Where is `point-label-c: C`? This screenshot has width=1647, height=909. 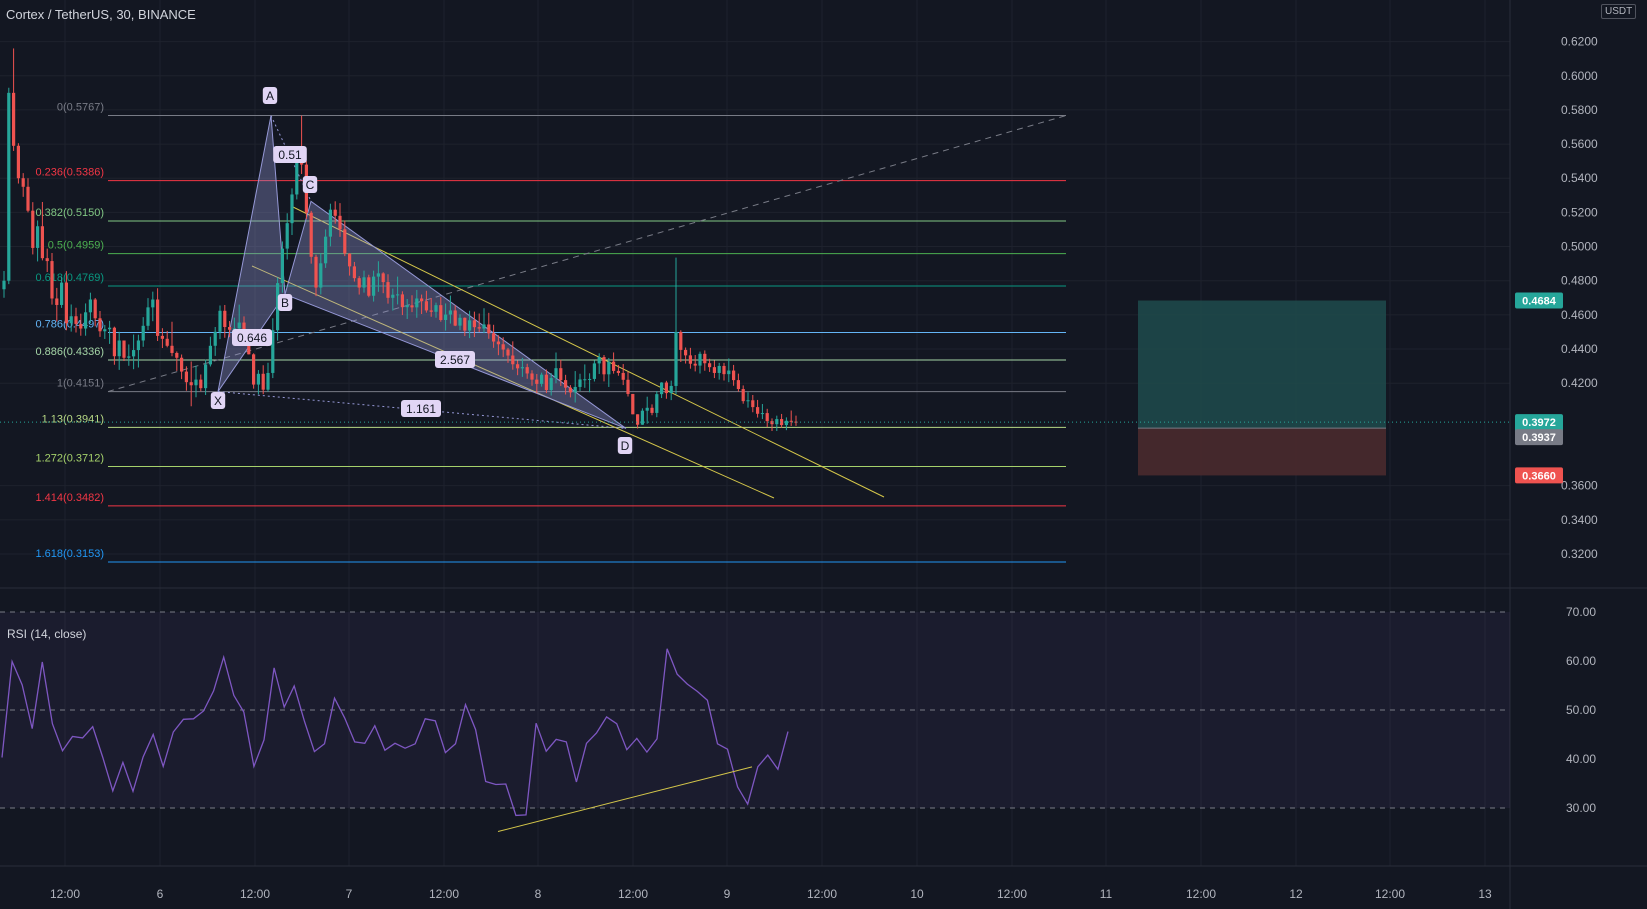 point-label-c: C is located at coordinates (310, 185).